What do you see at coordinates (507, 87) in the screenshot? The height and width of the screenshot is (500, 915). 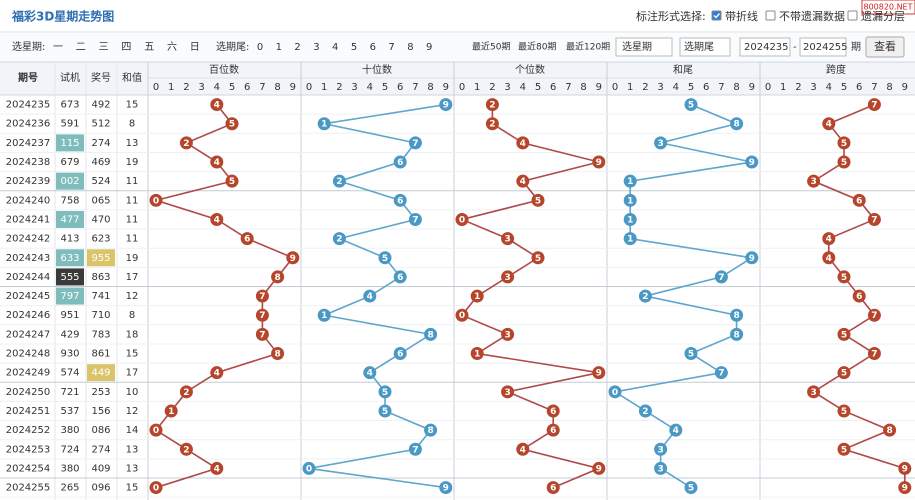 I see `digit-header: 3` at bounding box center [507, 87].